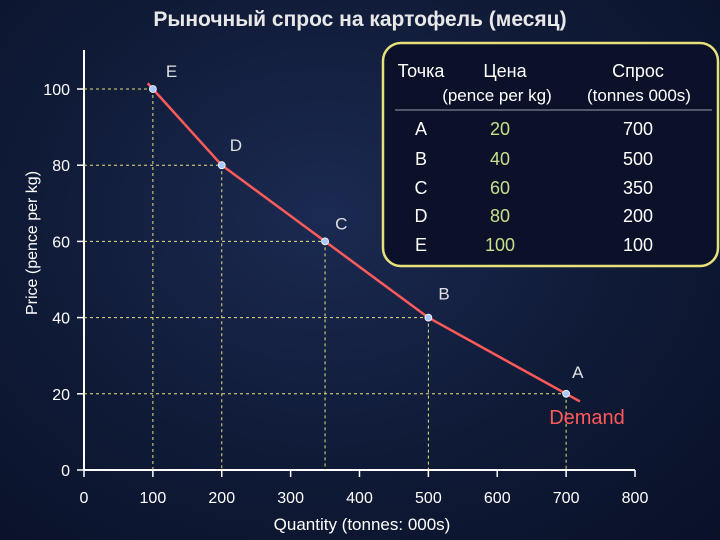  Describe the element at coordinates (578, 372) in the screenshot. I see `point-label-a: A` at that location.